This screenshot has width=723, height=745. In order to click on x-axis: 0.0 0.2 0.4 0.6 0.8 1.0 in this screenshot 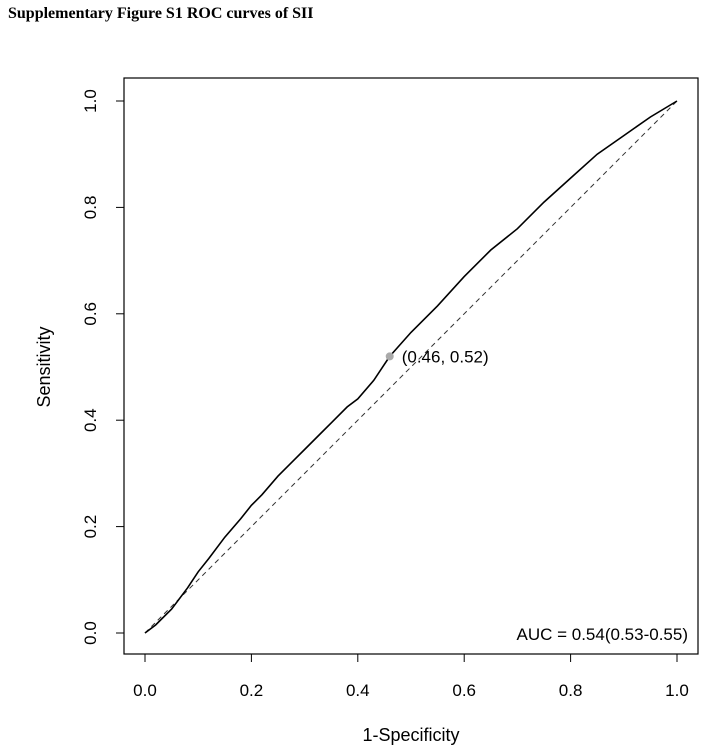, I will do `click(411, 676)`.